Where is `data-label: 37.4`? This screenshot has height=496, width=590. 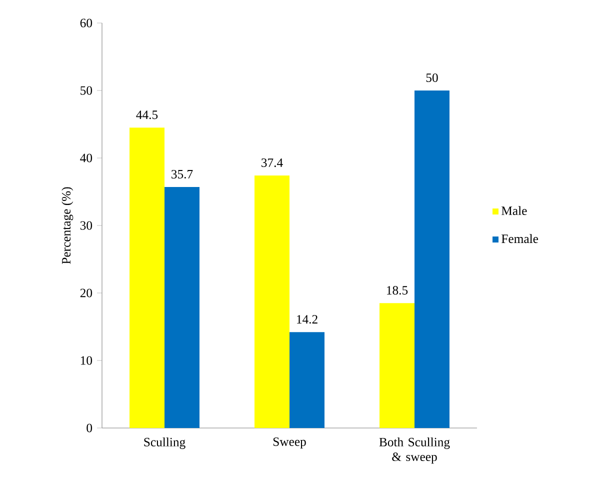 data-label: 37.4 is located at coordinates (272, 163).